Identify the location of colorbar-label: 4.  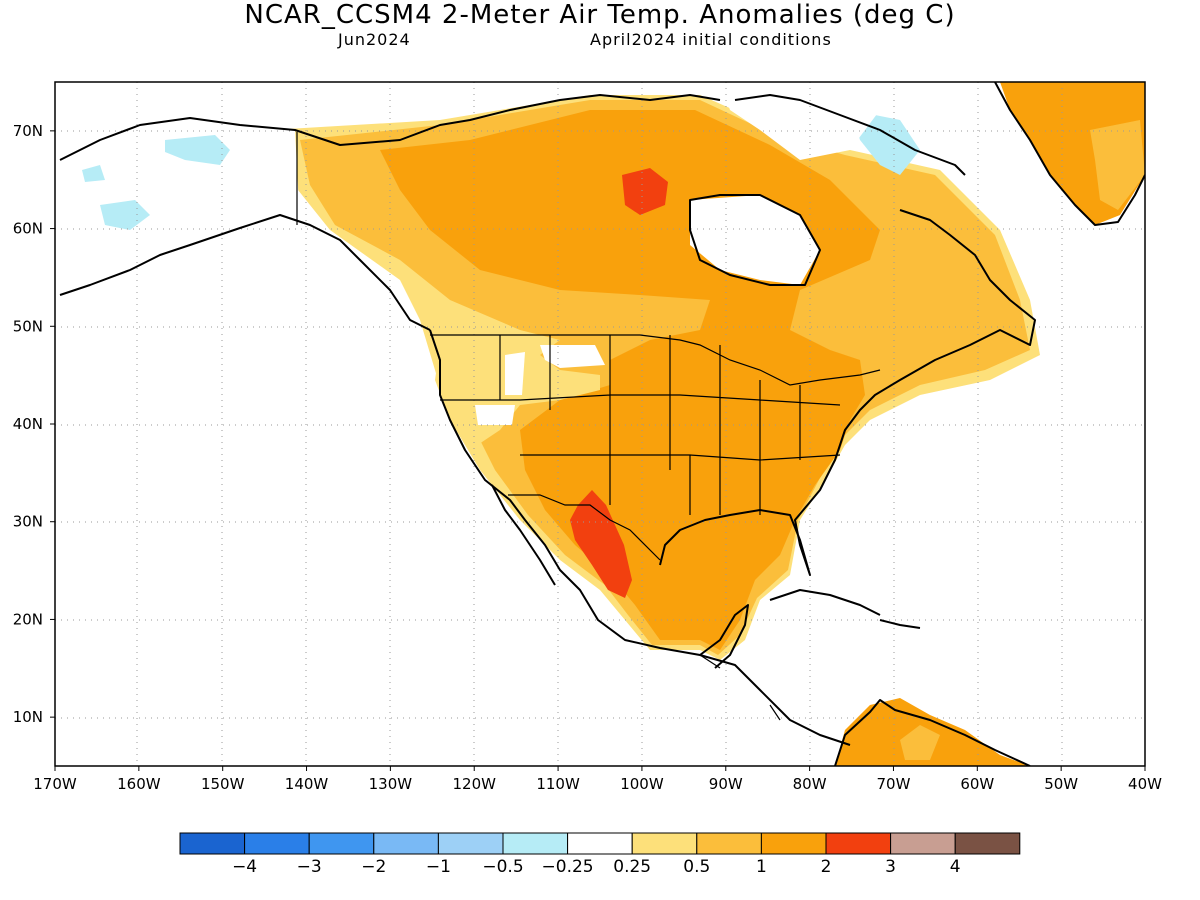
(955, 867).